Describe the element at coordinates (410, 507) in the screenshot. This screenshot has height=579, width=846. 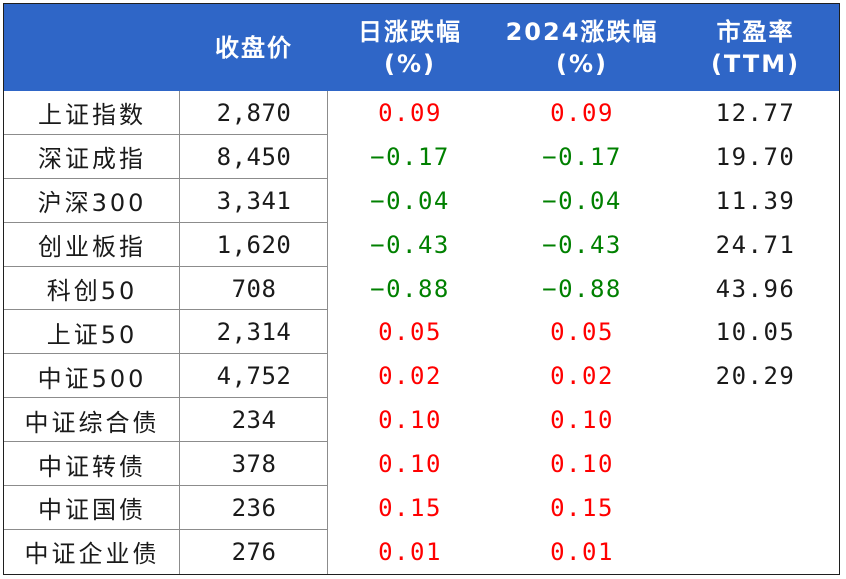
I see `daily-change-cell: 0.15` at that location.